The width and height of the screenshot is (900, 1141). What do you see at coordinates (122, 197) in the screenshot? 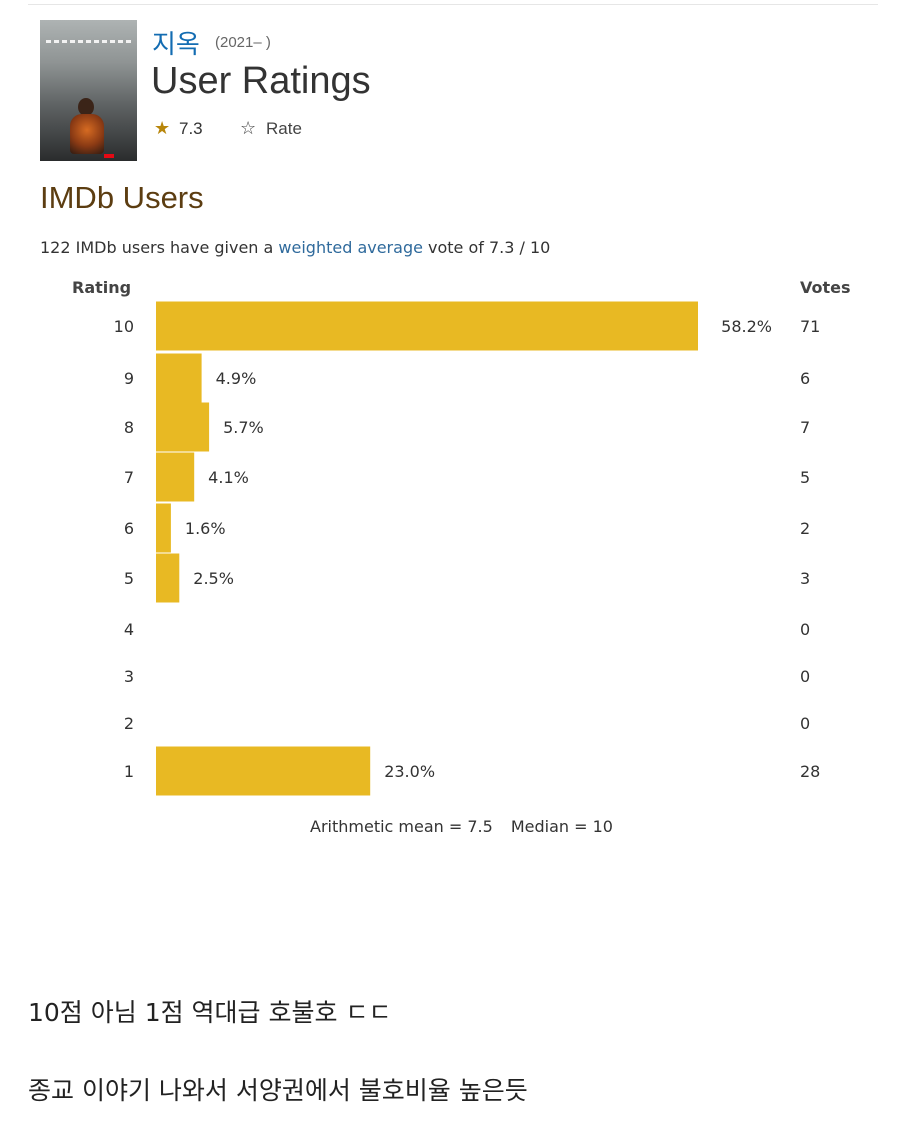
I see `section-heading: IMDb Users` at bounding box center [122, 197].